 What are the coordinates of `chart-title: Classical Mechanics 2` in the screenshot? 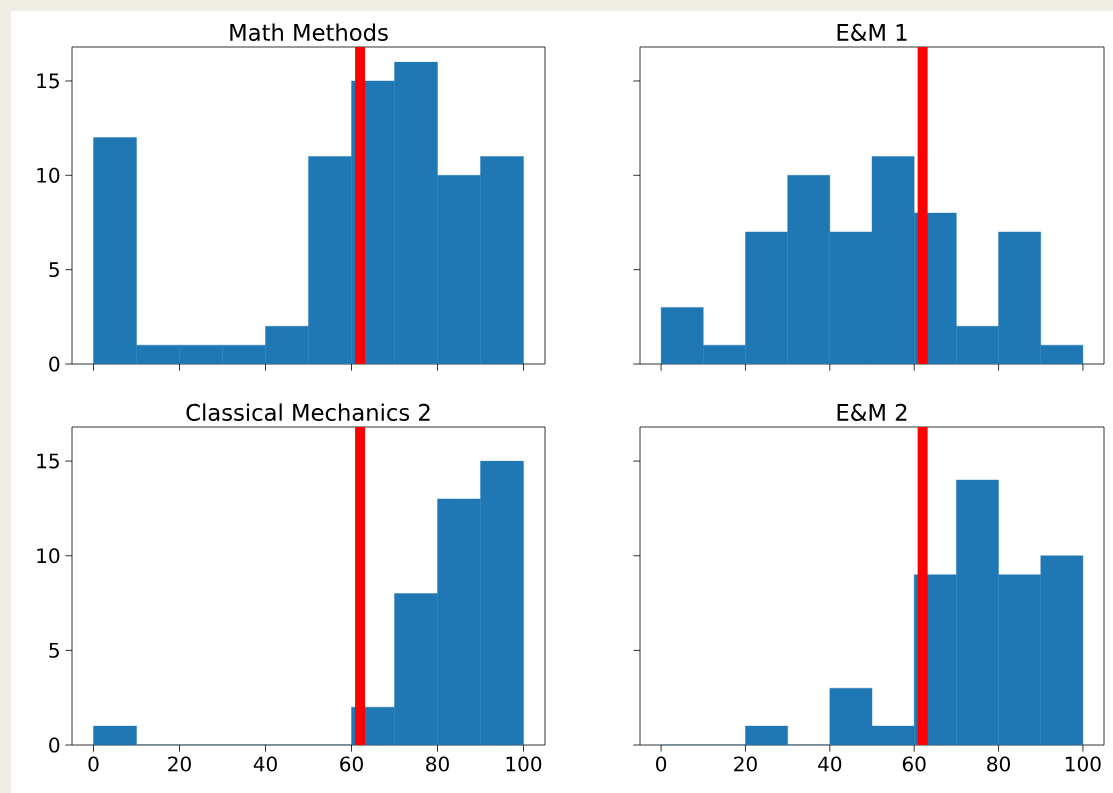 It's located at (308, 412).